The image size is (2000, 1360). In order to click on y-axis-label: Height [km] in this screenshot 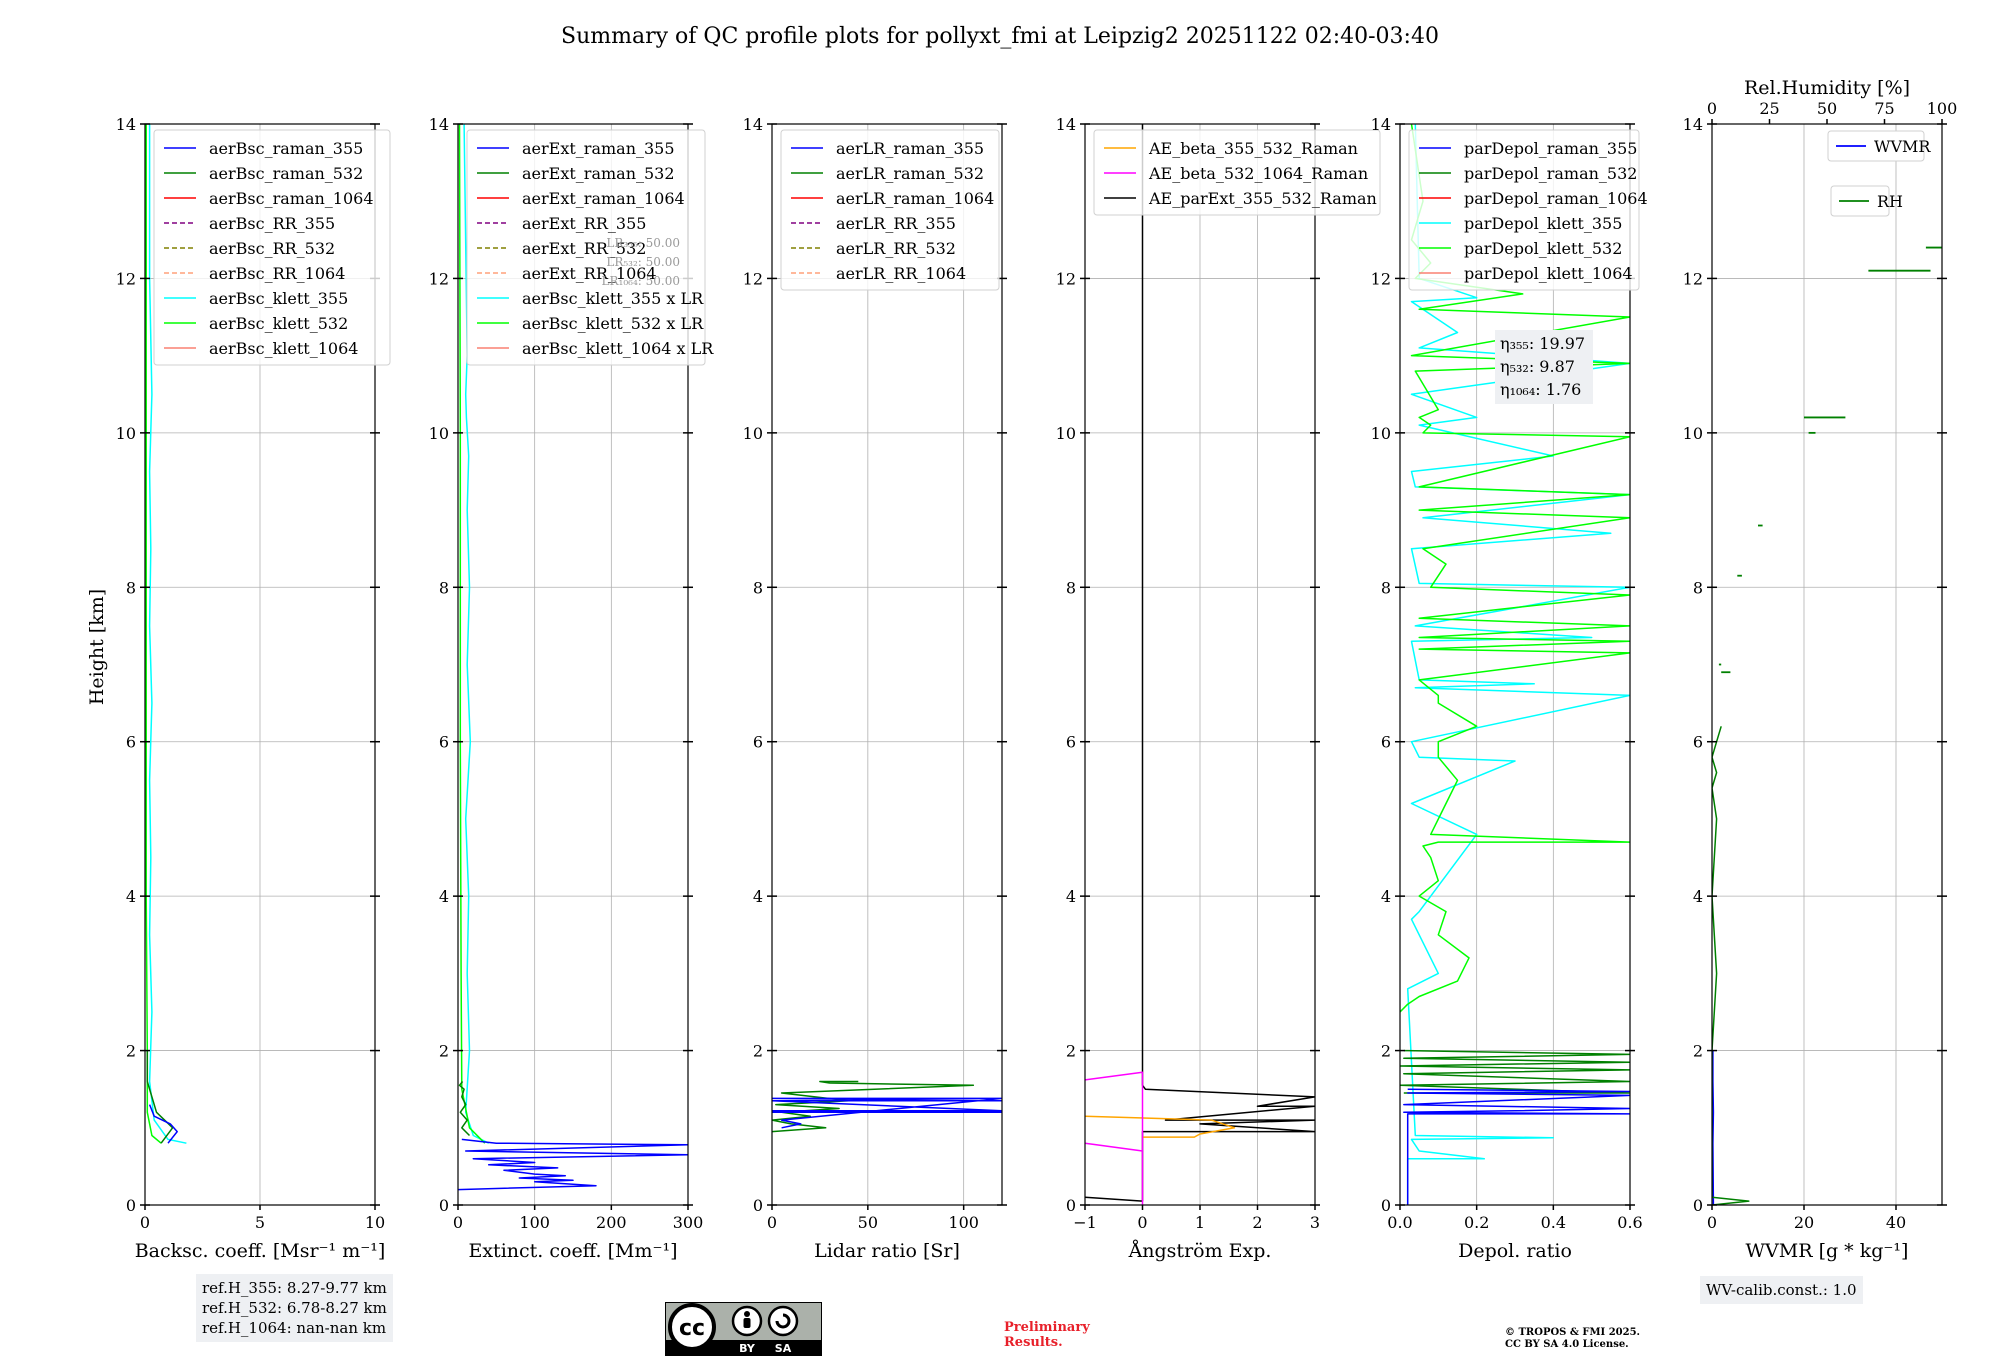, I will do `click(97, 647)`.